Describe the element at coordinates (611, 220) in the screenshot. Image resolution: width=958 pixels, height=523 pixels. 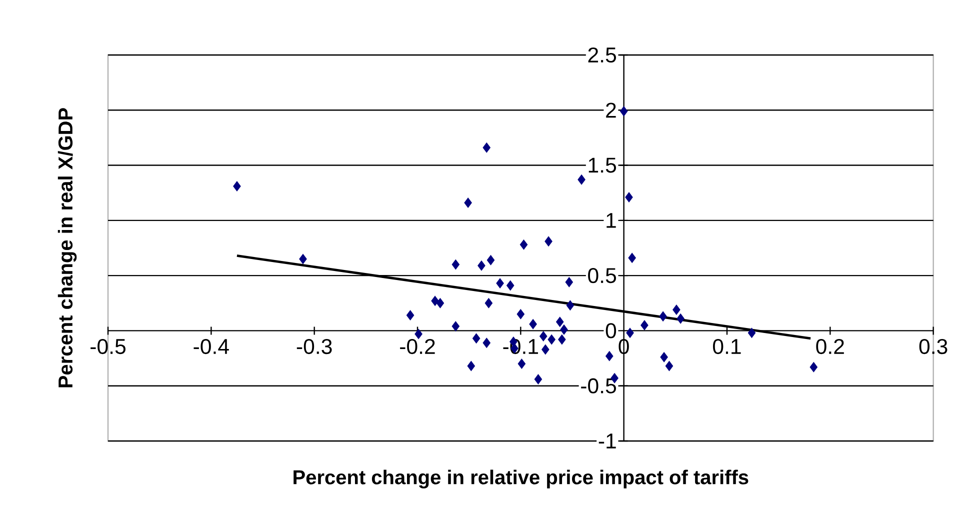
I see `y-tick-label: 1` at that location.